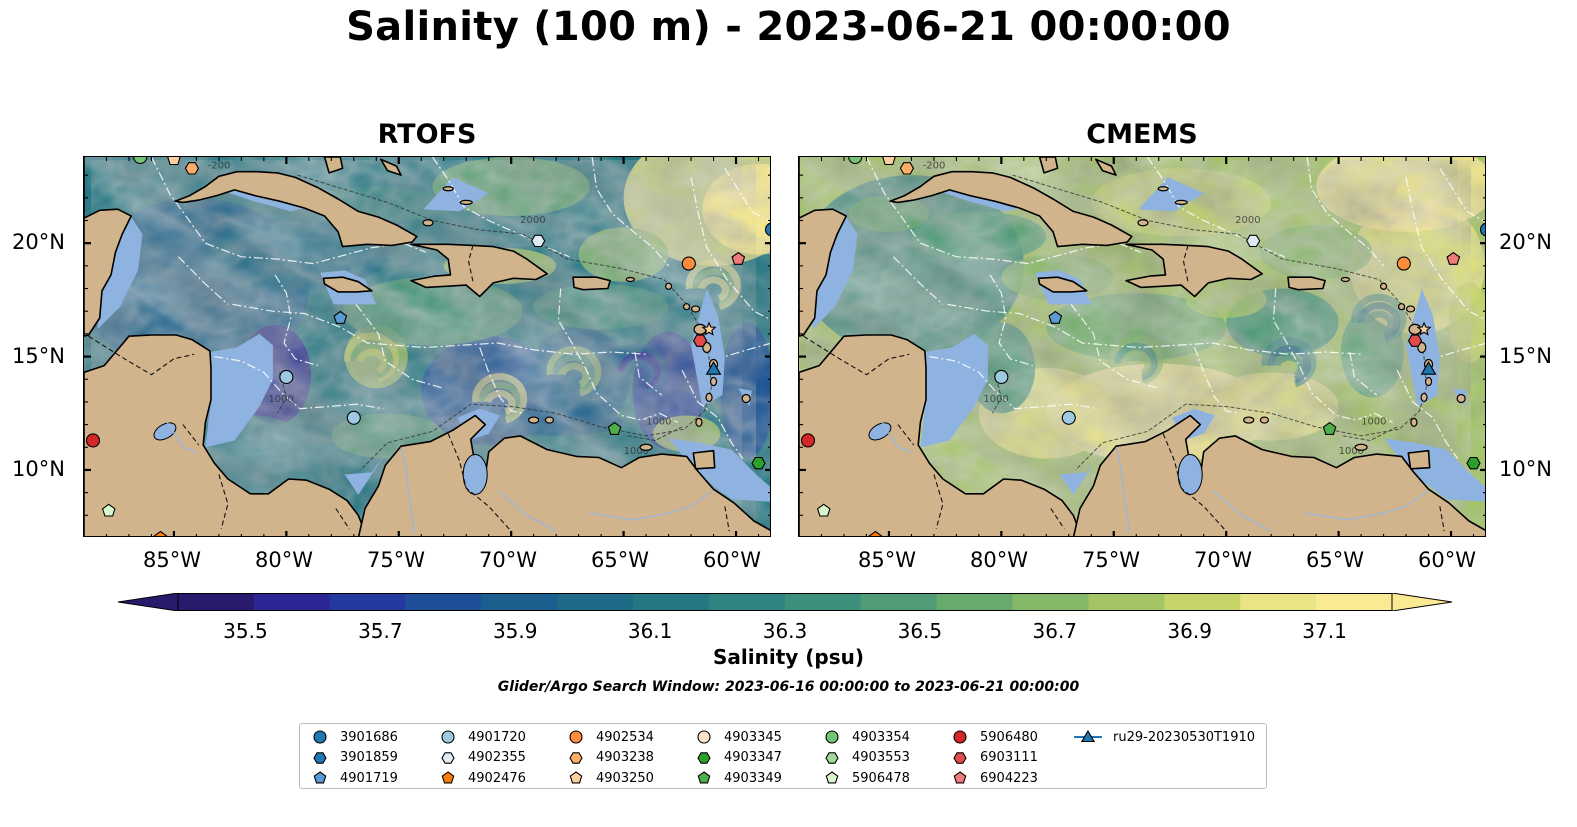  What do you see at coordinates (881, 757) in the screenshot?
I see `legend-label: 4903553` at bounding box center [881, 757].